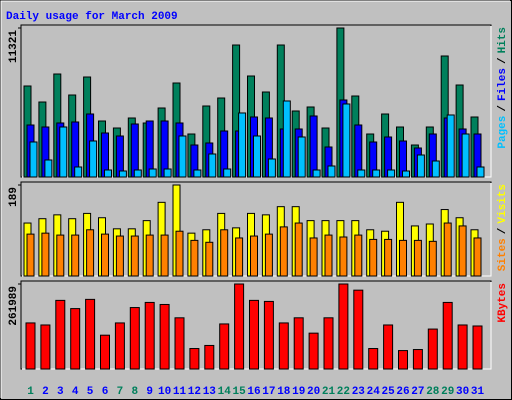  Describe the element at coordinates (120, 392) in the screenshot. I see `x-tick-label: 7` at that location.